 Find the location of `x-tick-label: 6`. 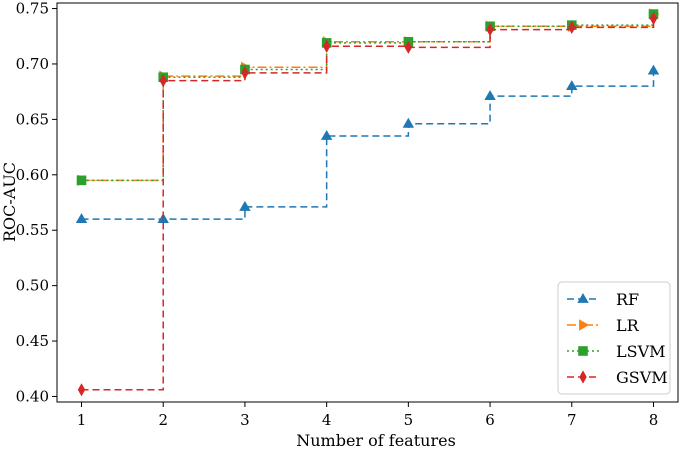

x-tick-label: 6 is located at coordinates (490, 420).